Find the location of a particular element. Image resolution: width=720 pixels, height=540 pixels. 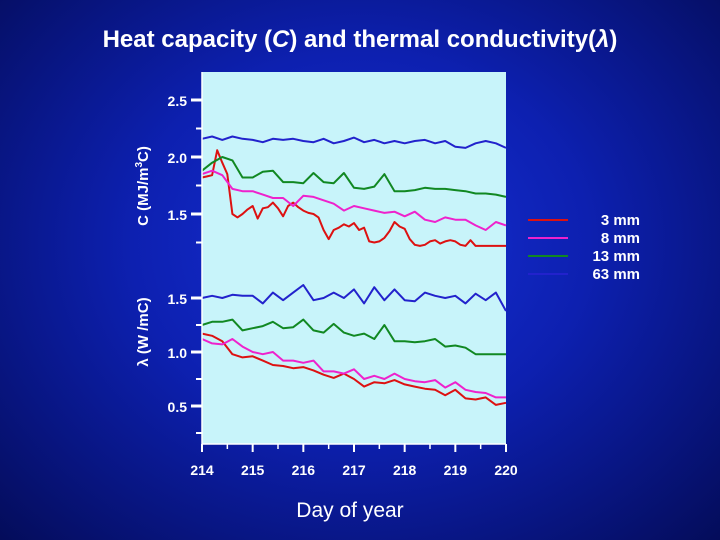

top-y-label-part: C (MJ/m is located at coordinates (143, 197).